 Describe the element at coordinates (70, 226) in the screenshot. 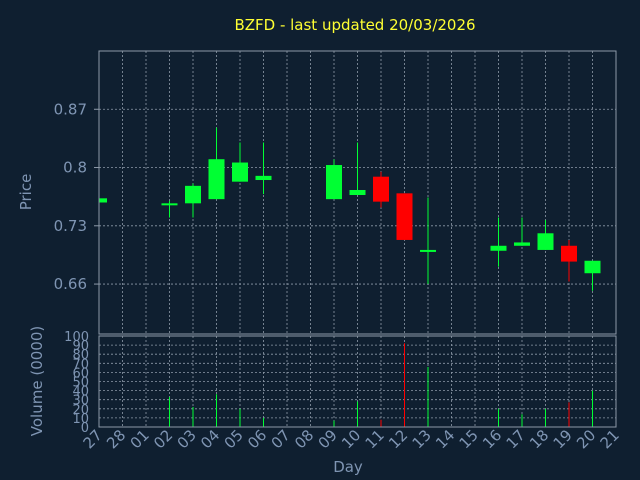

I see `price-tick-label: 0.73` at that location.